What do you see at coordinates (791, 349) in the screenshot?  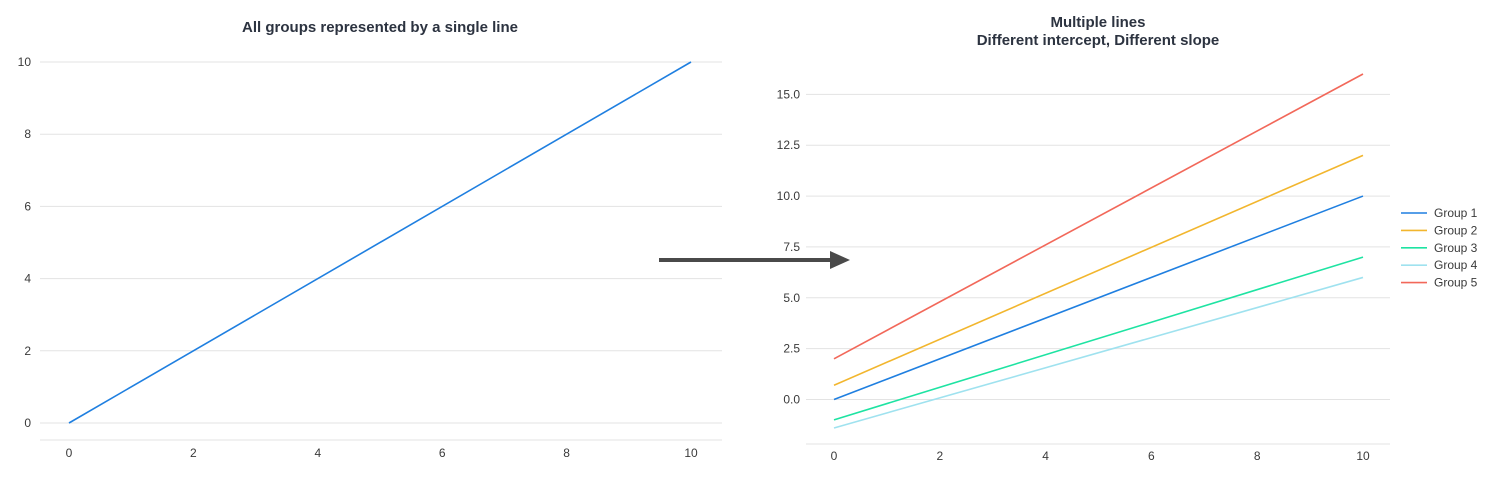 I see `y-tick-label: 2.5` at bounding box center [791, 349].